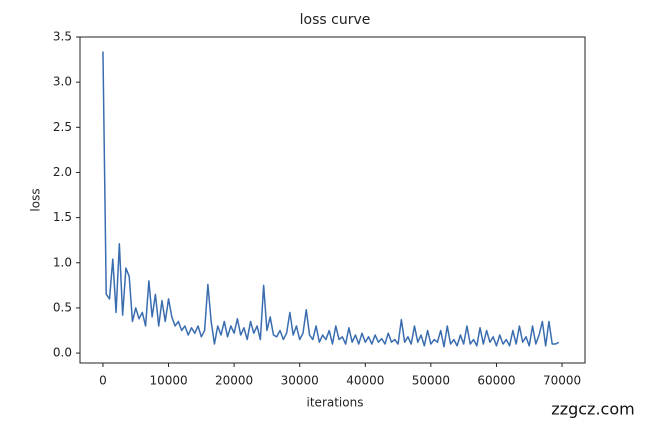  What do you see at coordinates (431, 381) in the screenshot?
I see `x-tick-label: 50000` at bounding box center [431, 381].